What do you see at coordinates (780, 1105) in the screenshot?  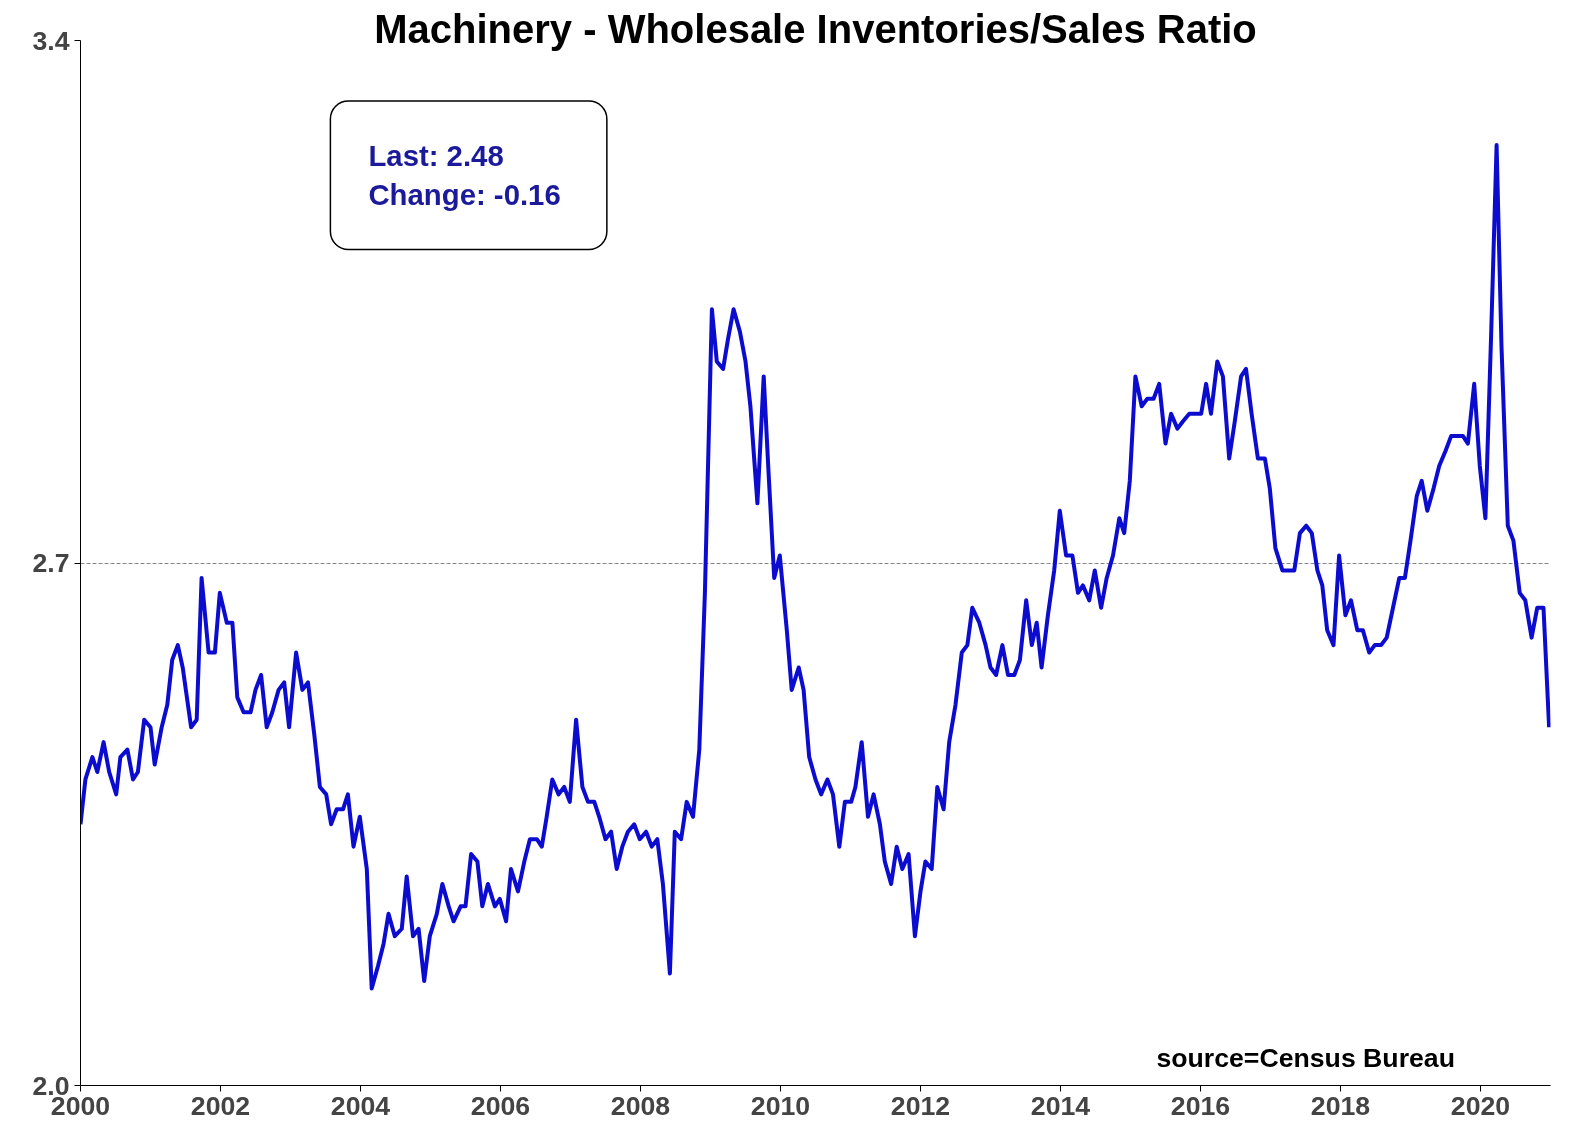 I see `x-tick-label: 2010` at bounding box center [780, 1105].